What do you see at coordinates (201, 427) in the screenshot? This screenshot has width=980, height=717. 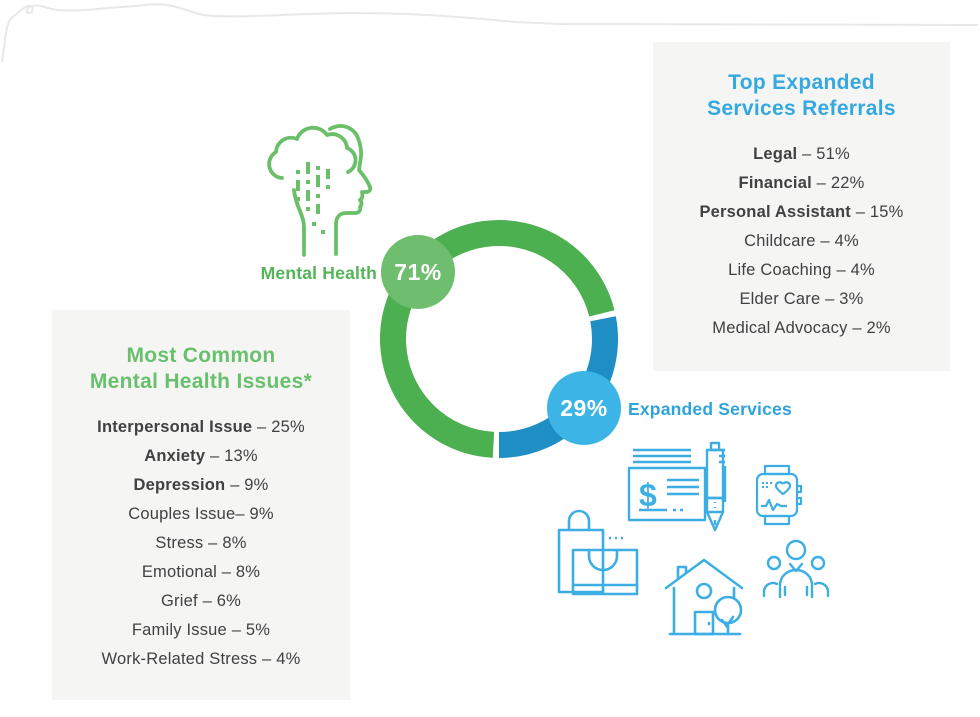 I see `list-item: Interpersonal Issue – 25%` at bounding box center [201, 427].